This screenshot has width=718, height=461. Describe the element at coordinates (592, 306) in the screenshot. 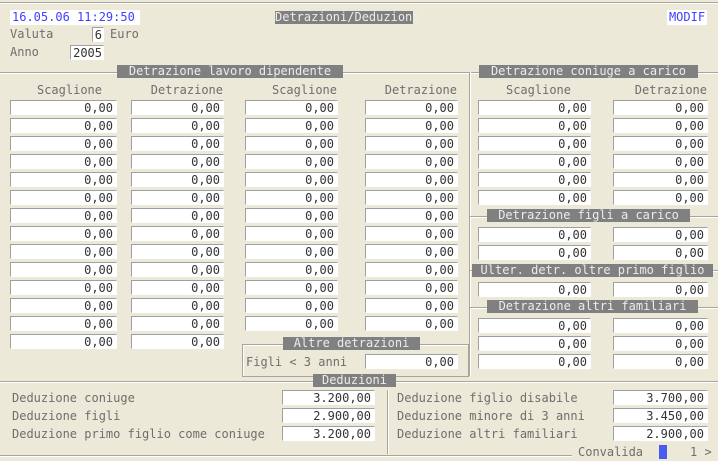

I see `altri-title: Detrazione altri familiari` at that location.